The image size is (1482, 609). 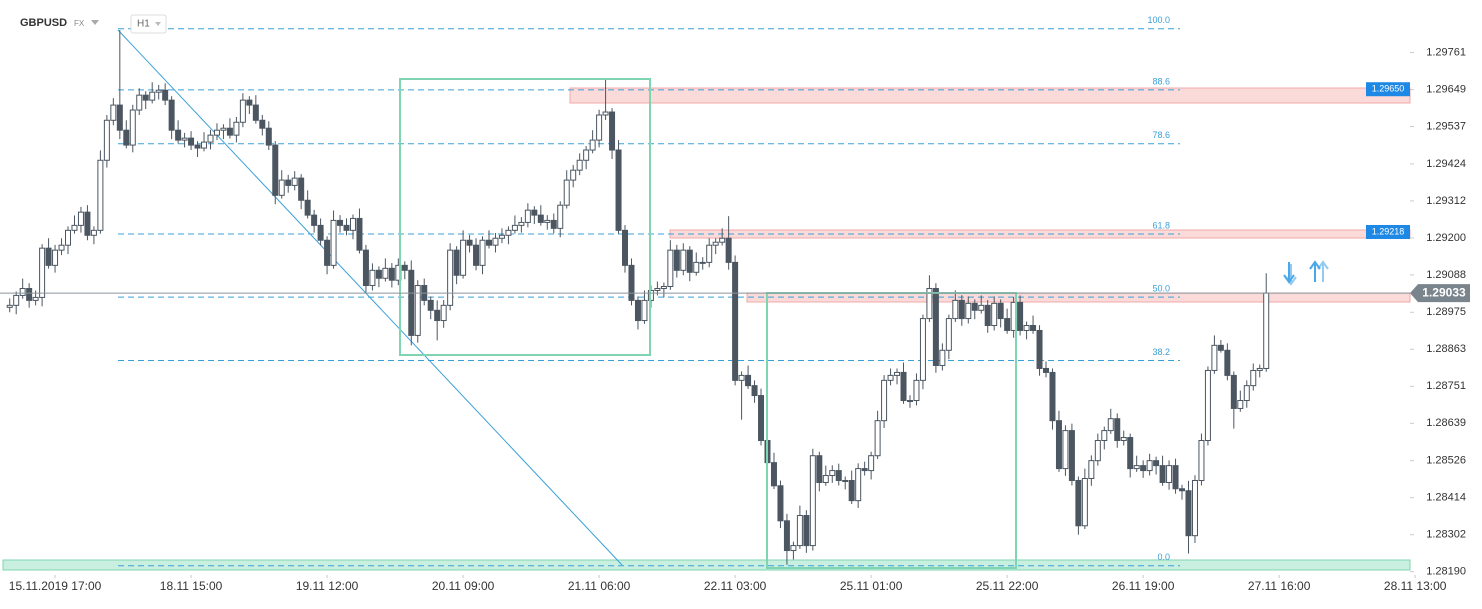 What do you see at coordinates (1388, 231) in the screenshot?
I see `price-tag-label: 1.29218` at bounding box center [1388, 231].